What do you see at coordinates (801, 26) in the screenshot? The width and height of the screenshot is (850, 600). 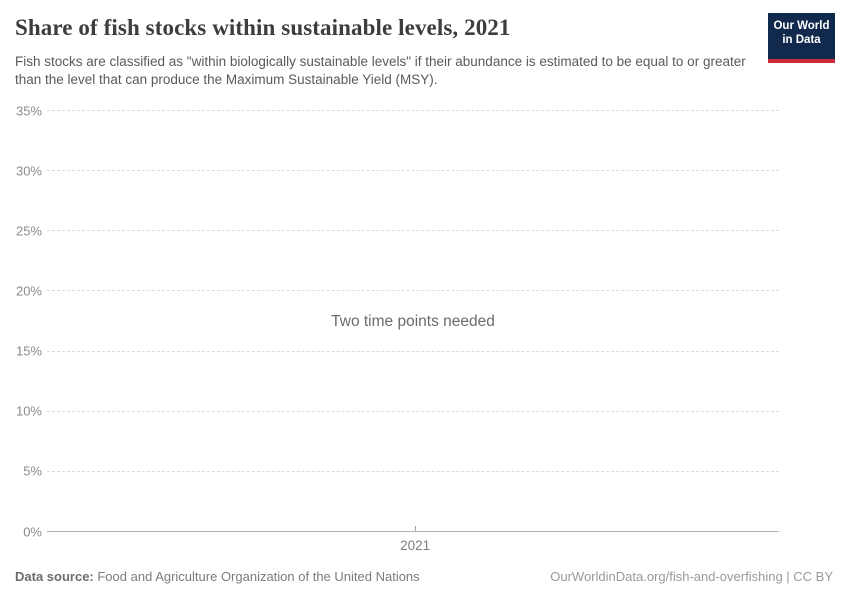 I see `owid-logo-line1: Our World` at bounding box center [801, 26].